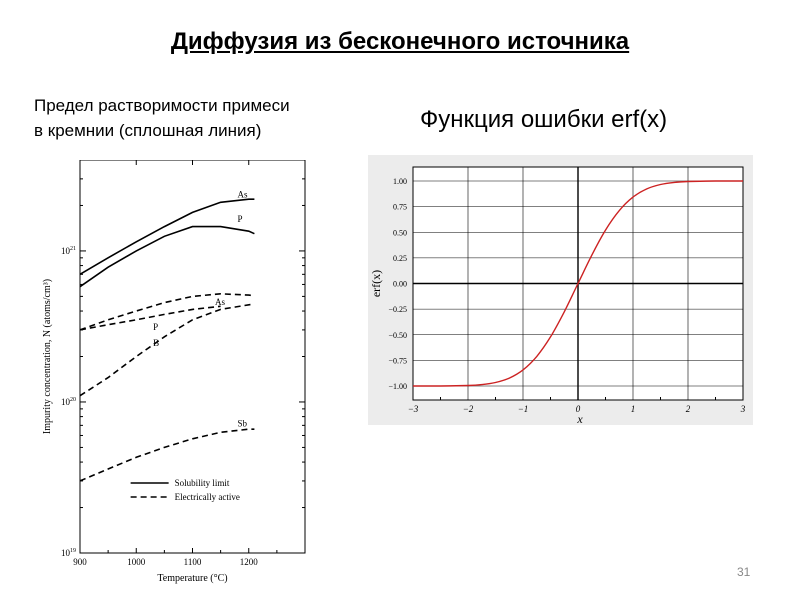 This screenshot has width=800, height=600. What do you see at coordinates (240, 219) in the screenshot?
I see `series-label-p-solid: P` at bounding box center [240, 219].